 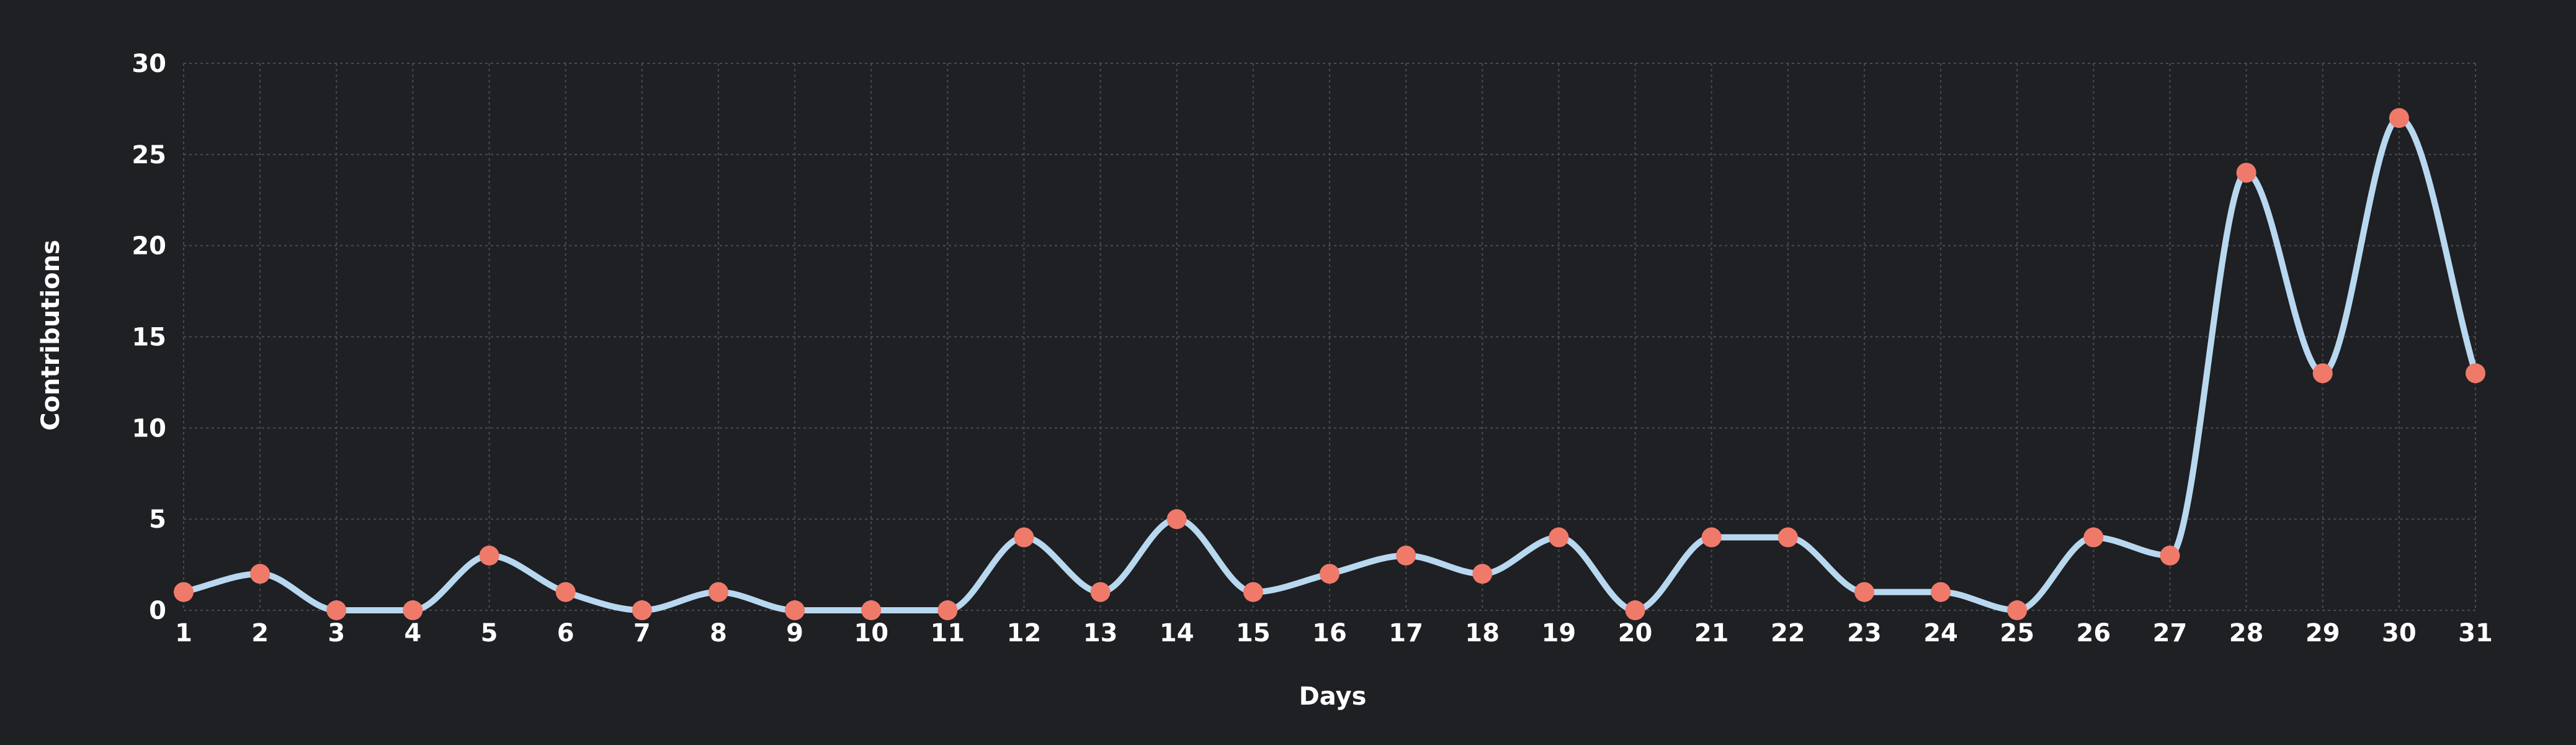 I want to click on x-tick-label: 9, so click(x=794, y=633).